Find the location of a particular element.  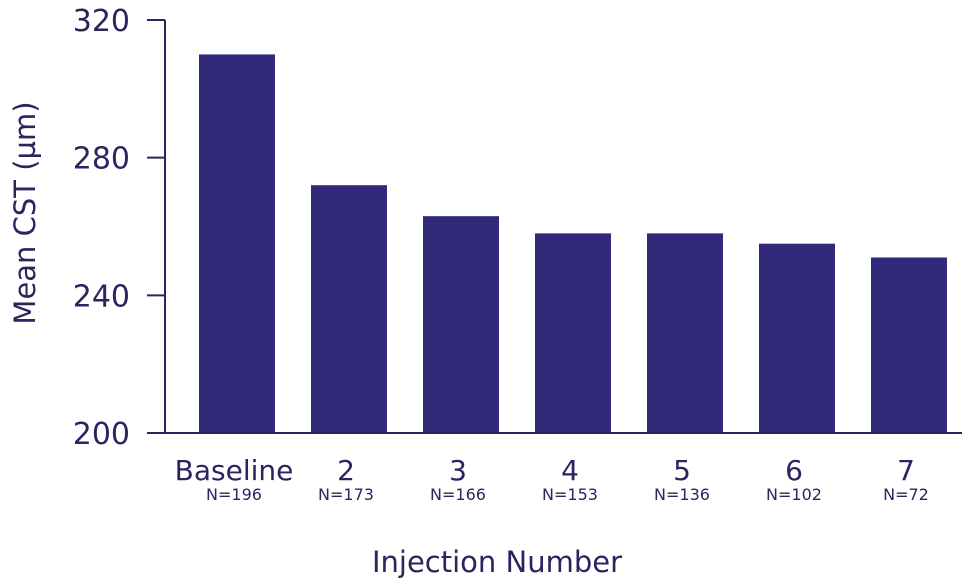

sample-size-label-7: N=72 is located at coordinates (906, 494).